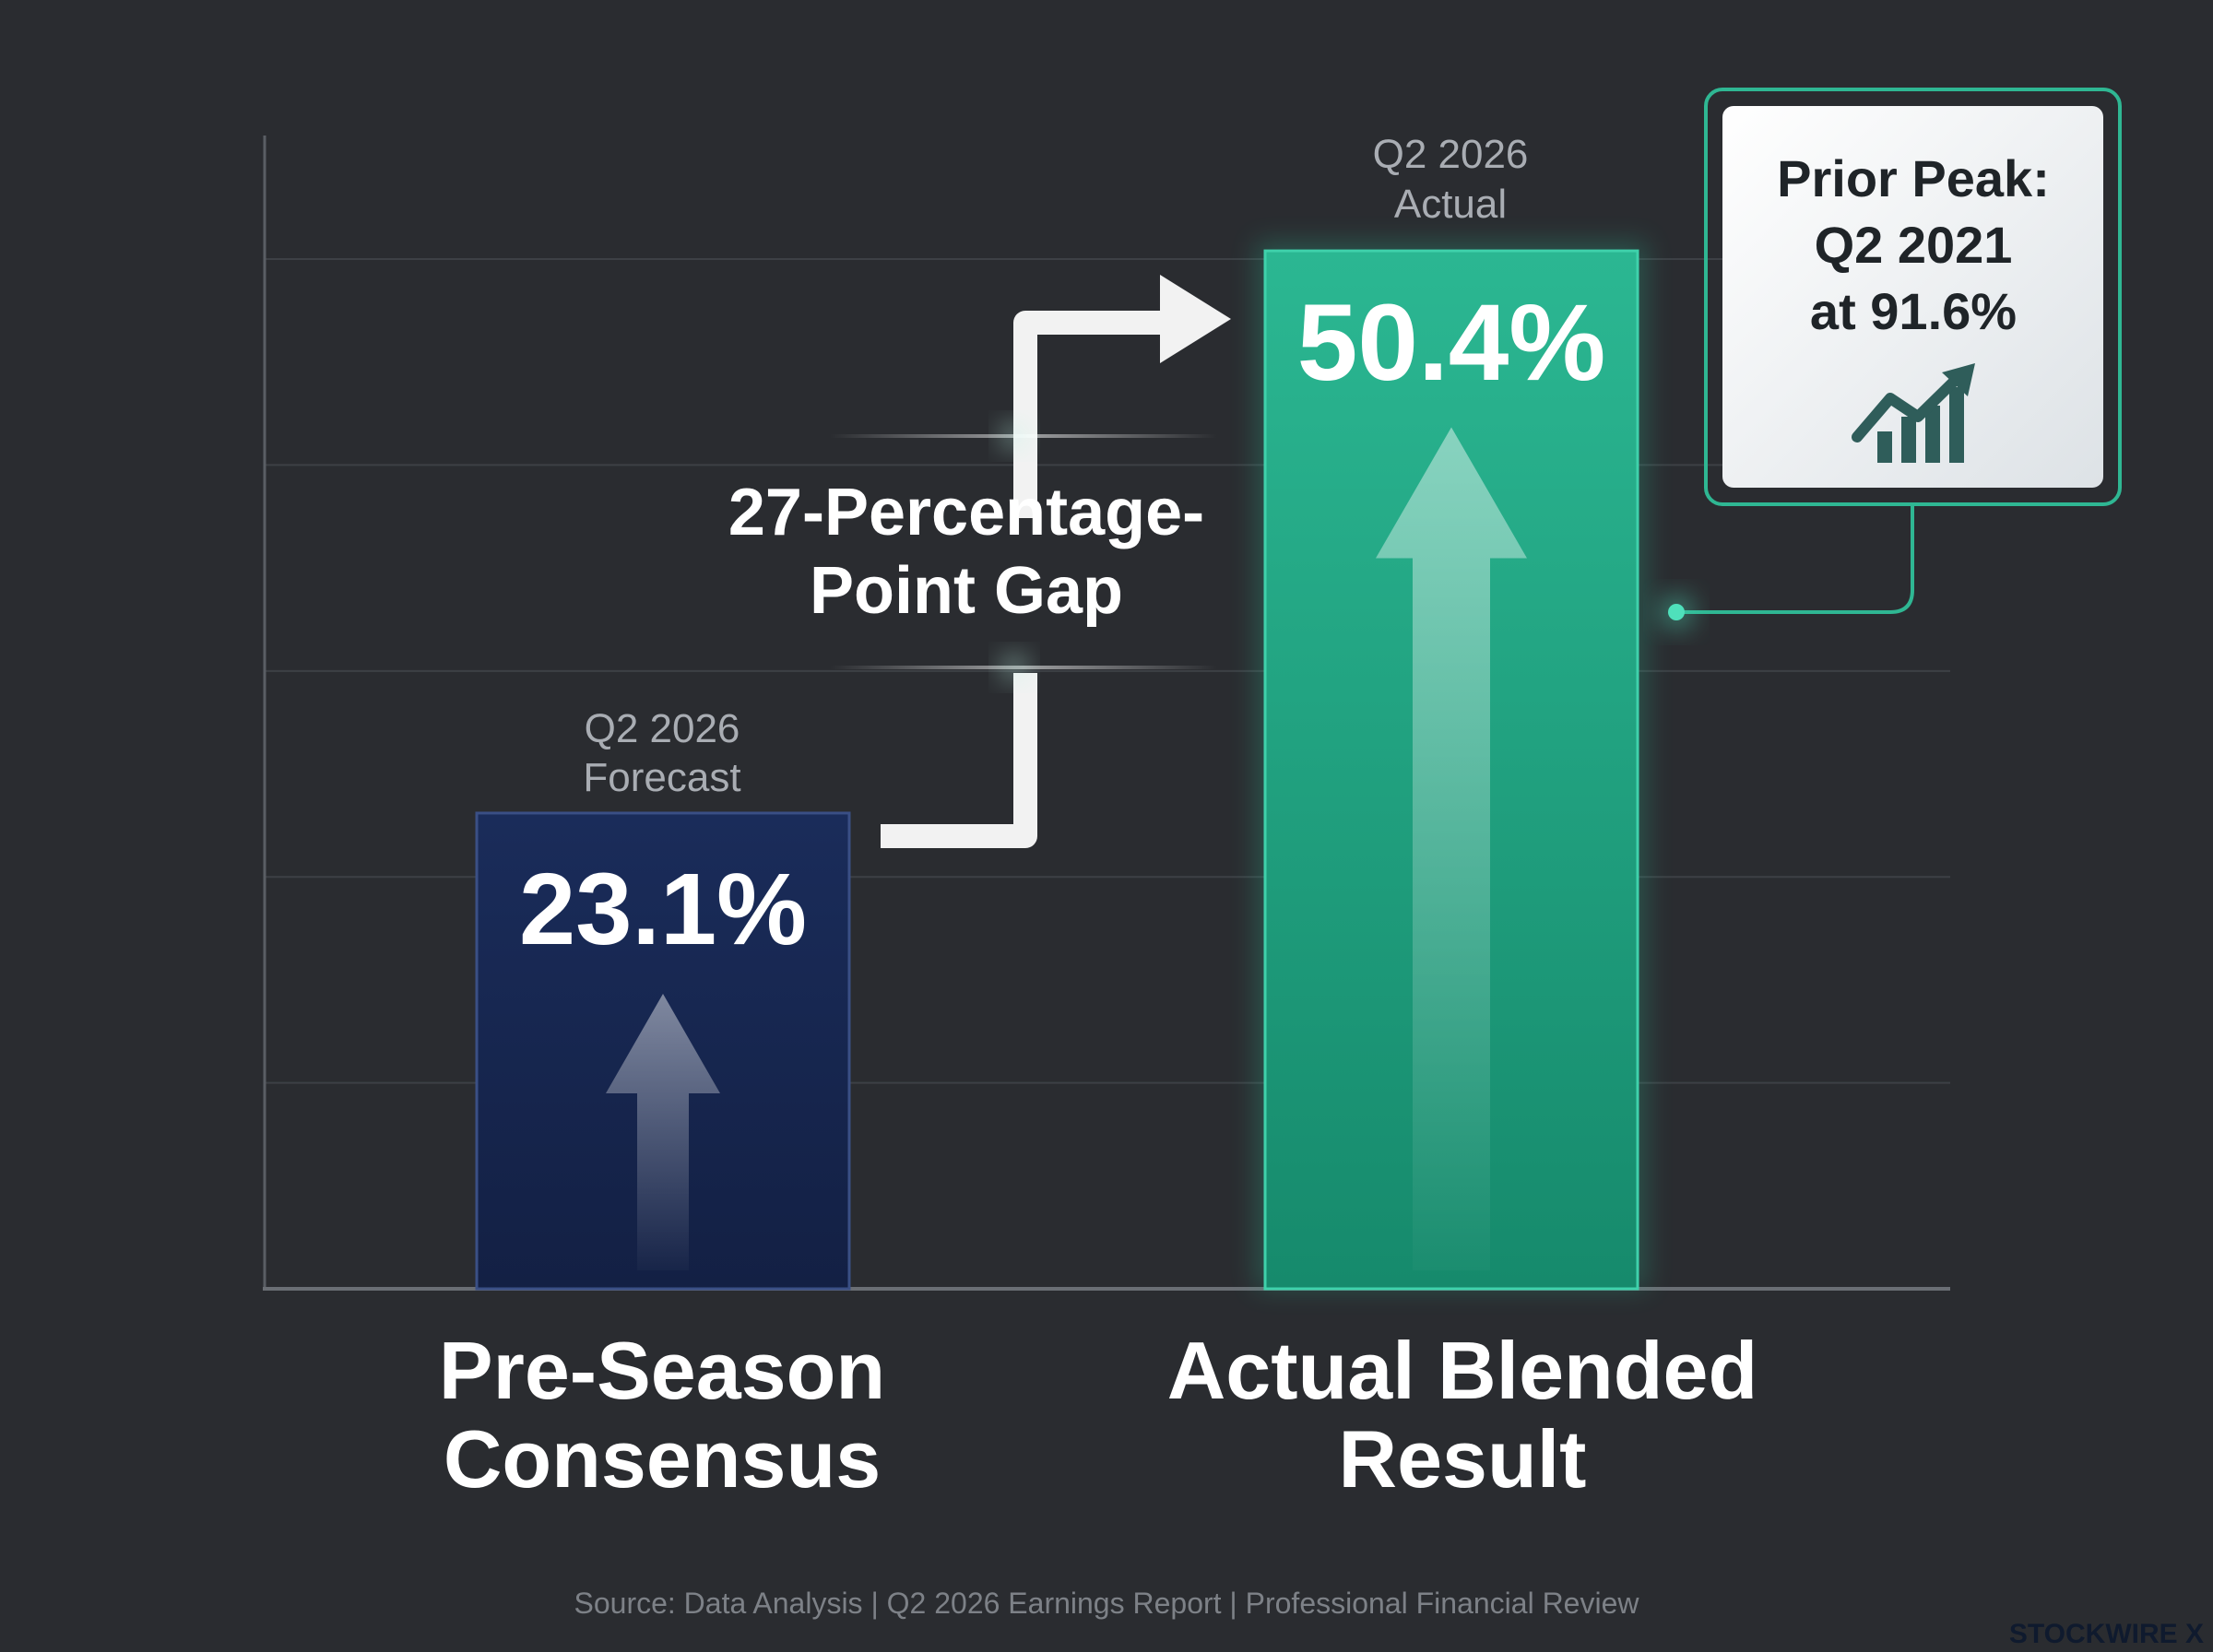 The height and width of the screenshot is (1652, 2213). Describe the element at coordinates (1195, 319) in the screenshot. I see `gap-arrowhead-icon` at that location.